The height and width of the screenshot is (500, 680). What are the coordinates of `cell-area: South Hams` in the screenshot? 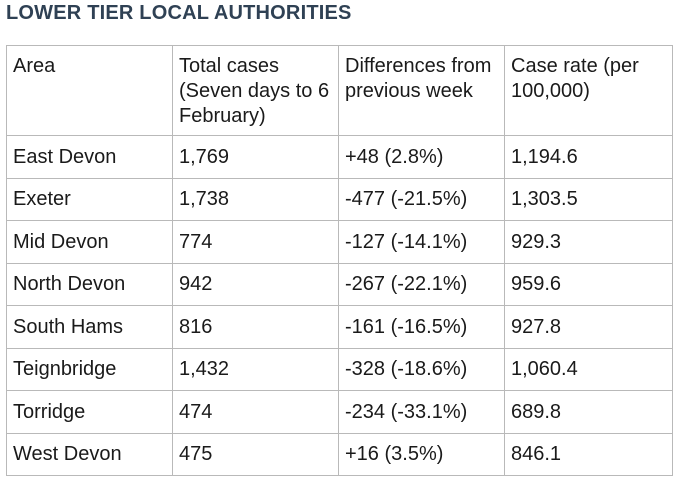 It's located at (89, 327).